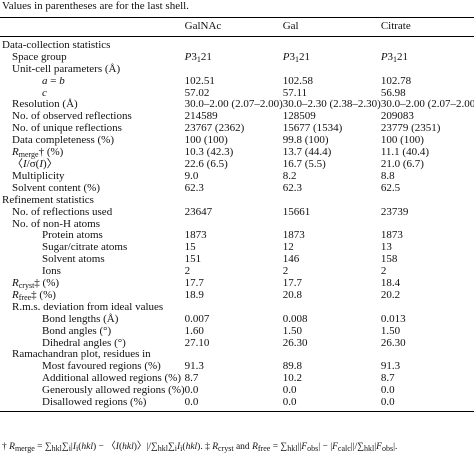  I want to click on text-run: 〈, so click(17, 163).